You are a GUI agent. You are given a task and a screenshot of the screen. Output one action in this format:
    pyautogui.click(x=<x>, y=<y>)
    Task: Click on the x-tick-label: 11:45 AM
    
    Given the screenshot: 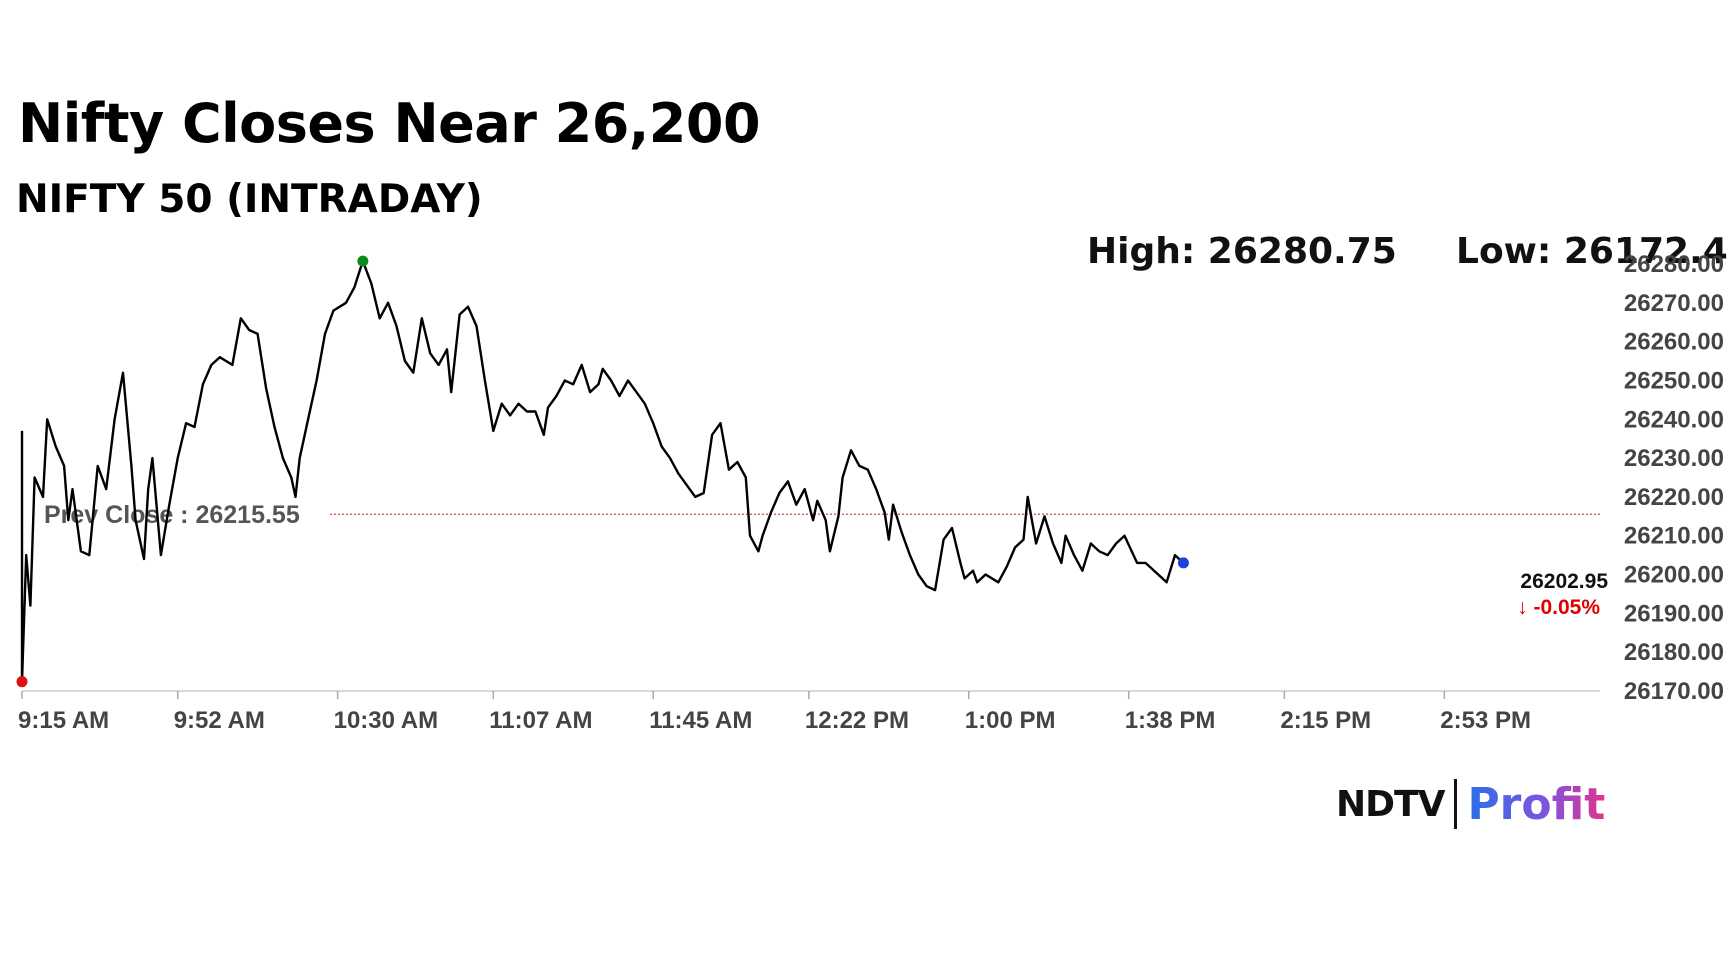 What is the action you would take?
    pyautogui.click(x=700, y=720)
    